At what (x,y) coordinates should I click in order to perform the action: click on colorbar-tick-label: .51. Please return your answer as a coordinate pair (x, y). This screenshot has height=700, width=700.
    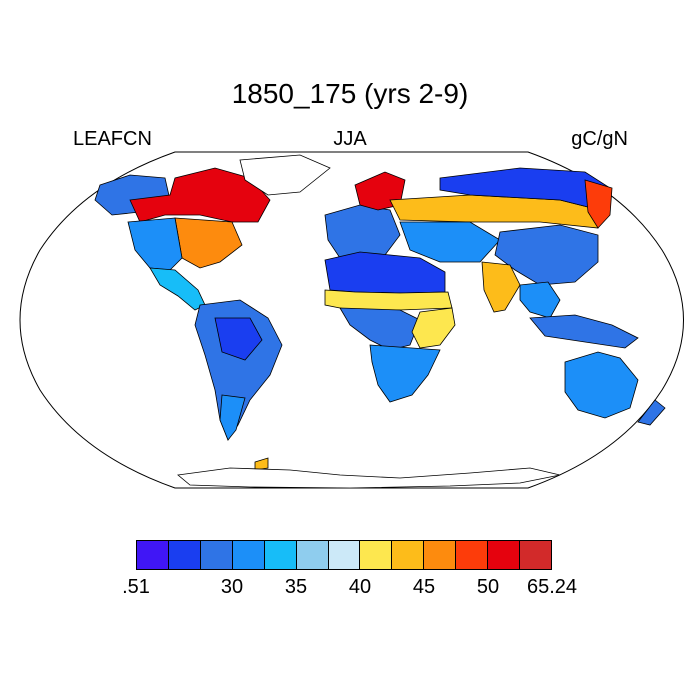
    Looking at the image, I should click on (136, 587).